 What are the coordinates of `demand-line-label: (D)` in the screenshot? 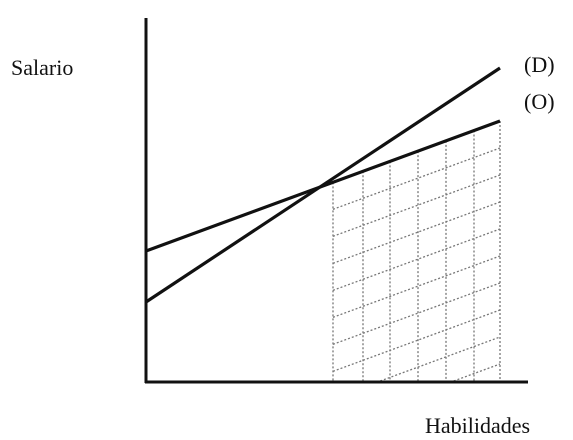 It's located at (539, 64).